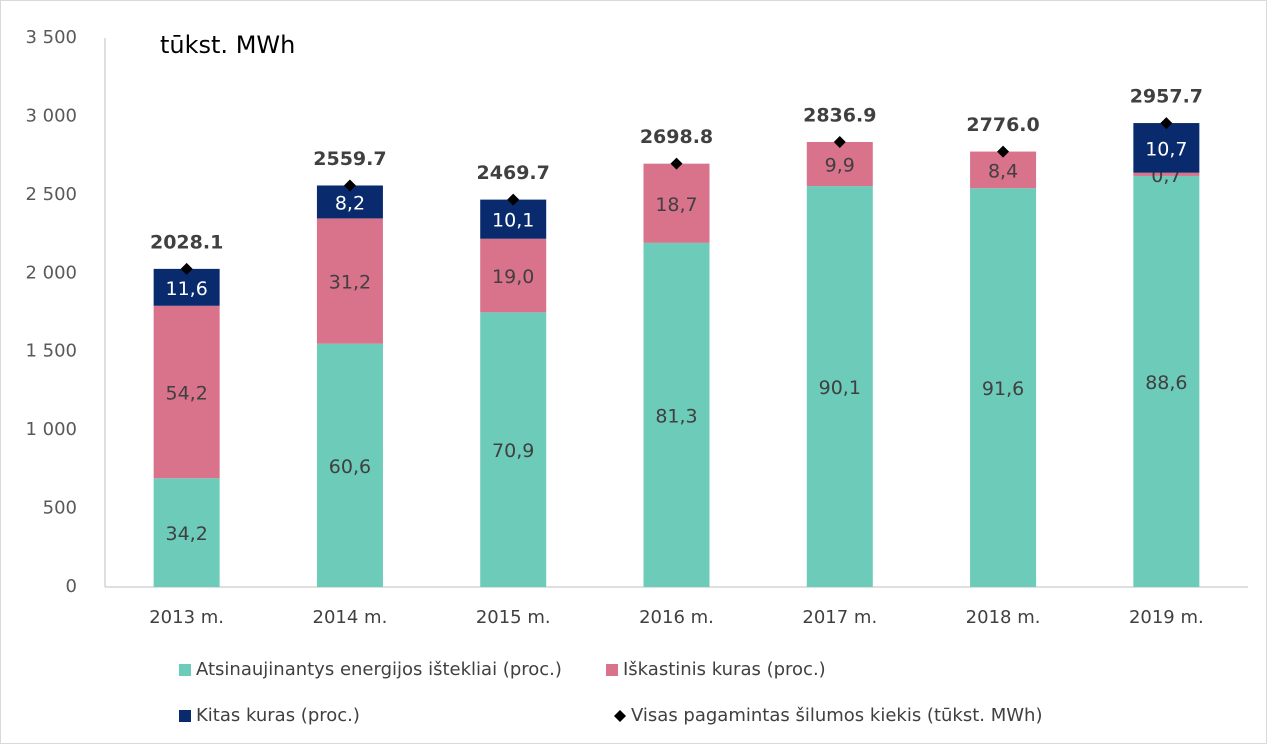 The image size is (1267, 744). I want to click on total-label: 2469.7, so click(513, 173).